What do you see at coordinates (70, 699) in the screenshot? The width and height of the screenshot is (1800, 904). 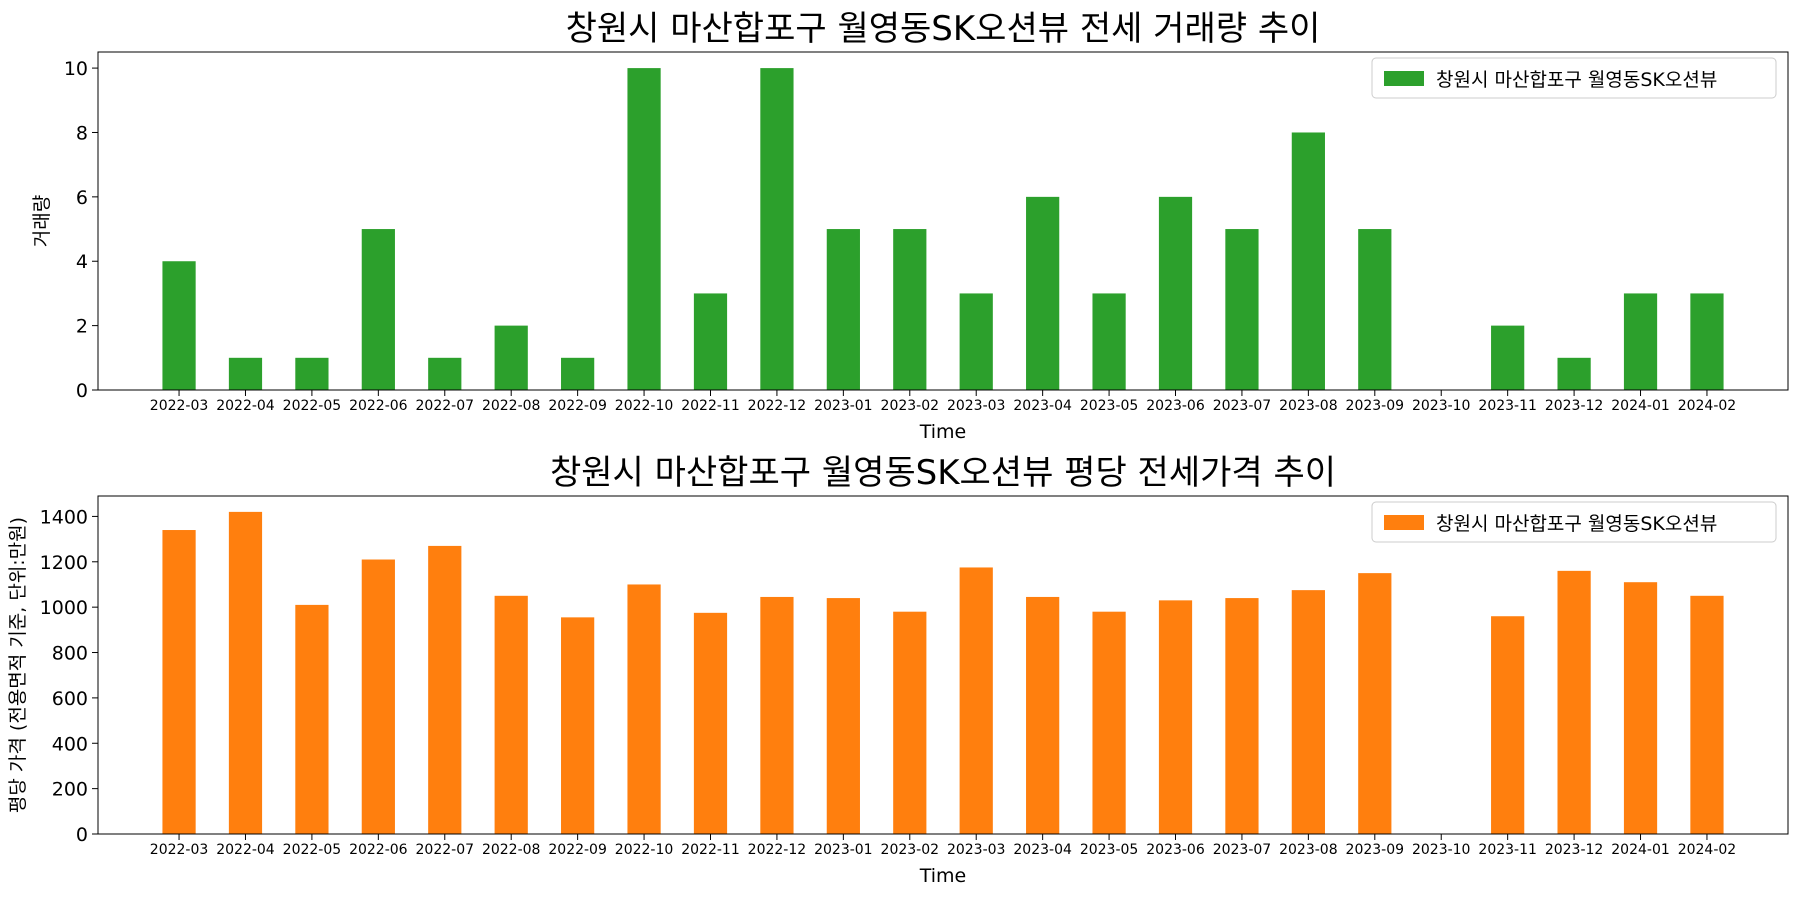 I see `y-tick-label: 600` at bounding box center [70, 699].